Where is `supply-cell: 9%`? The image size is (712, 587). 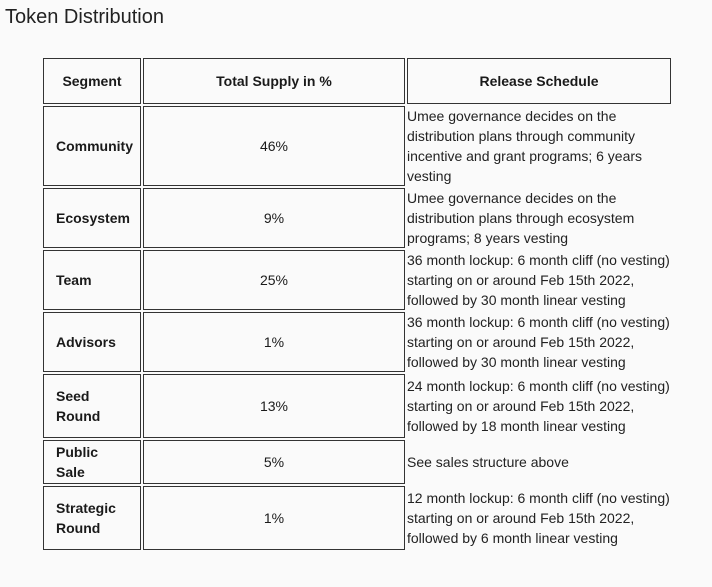
supply-cell: 9% is located at coordinates (274, 218).